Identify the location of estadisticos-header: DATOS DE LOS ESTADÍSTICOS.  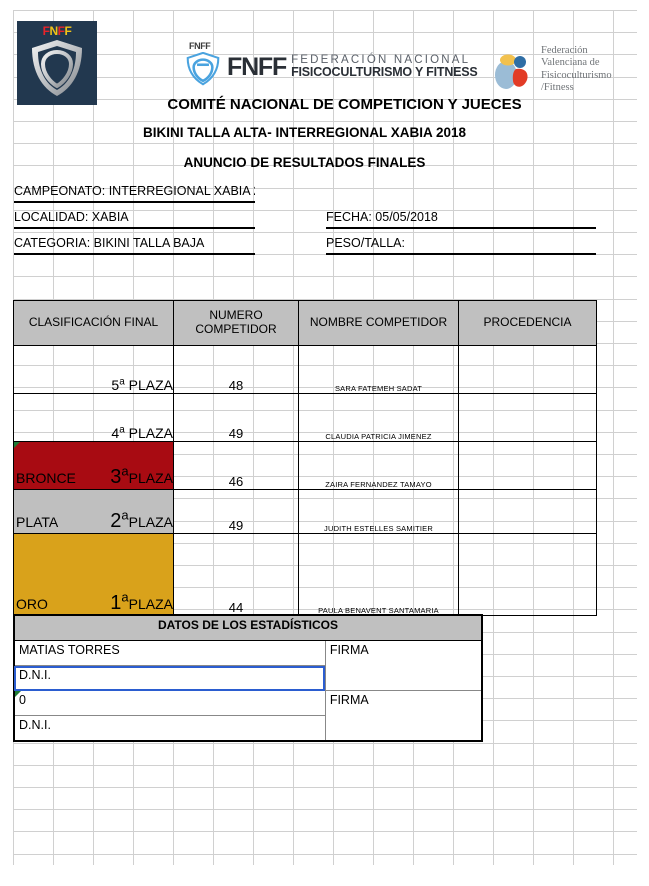
(248, 627).